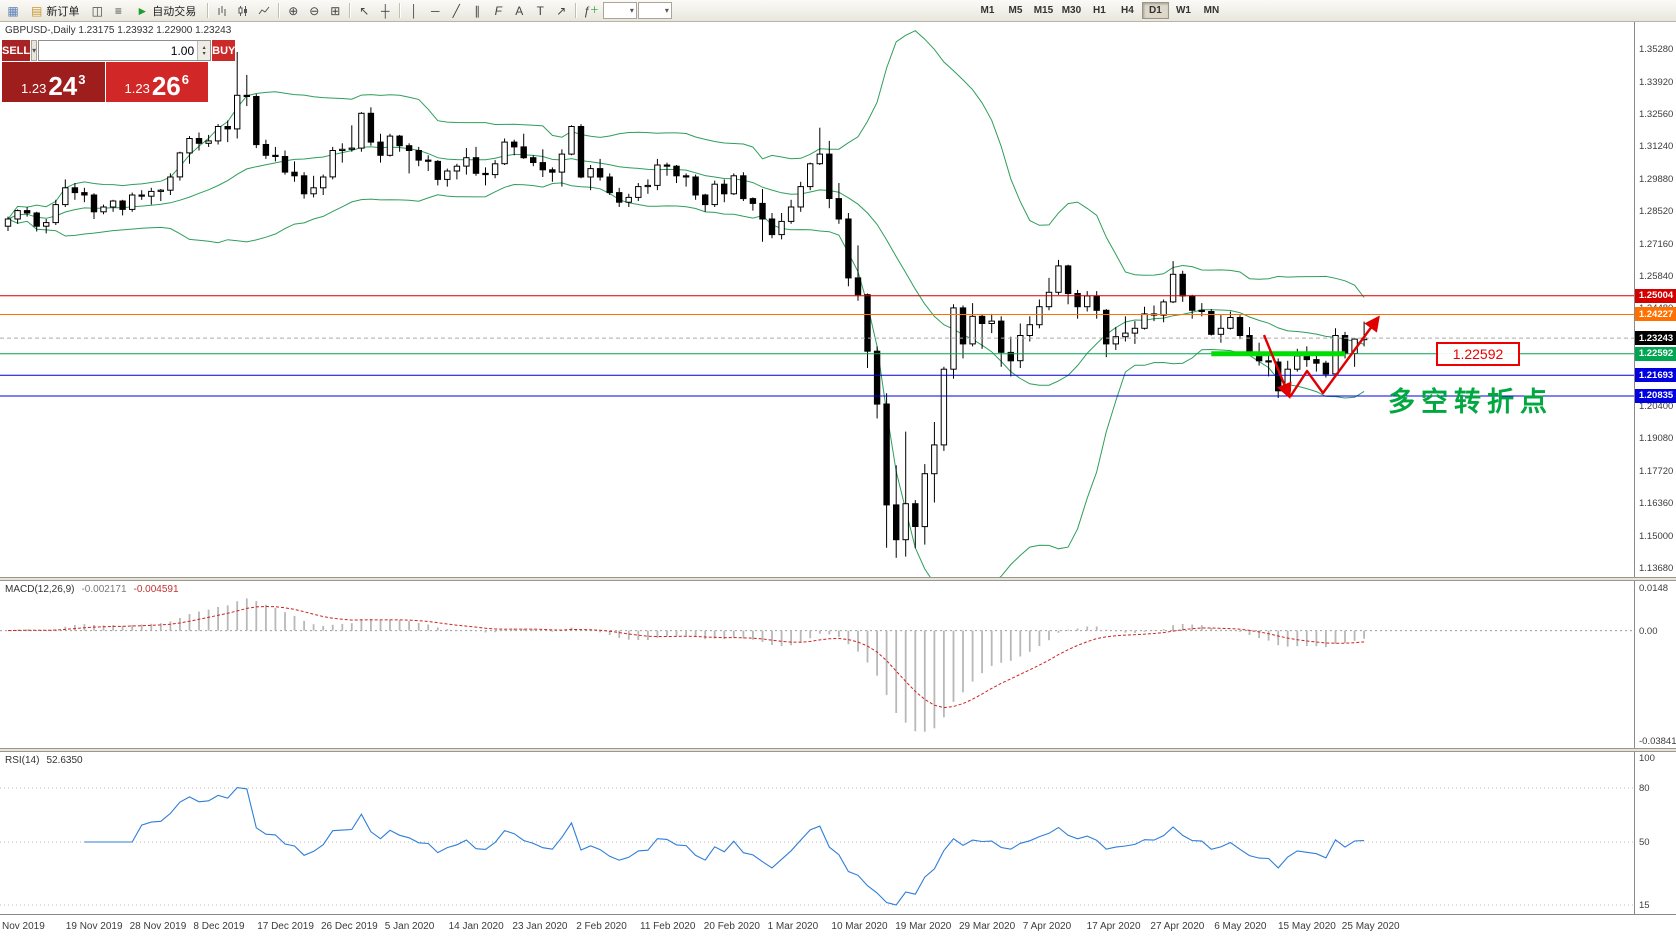 The height and width of the screenshot is (939, 1676). I want to click on new-chart-icon: ▦, so click(13, 10).